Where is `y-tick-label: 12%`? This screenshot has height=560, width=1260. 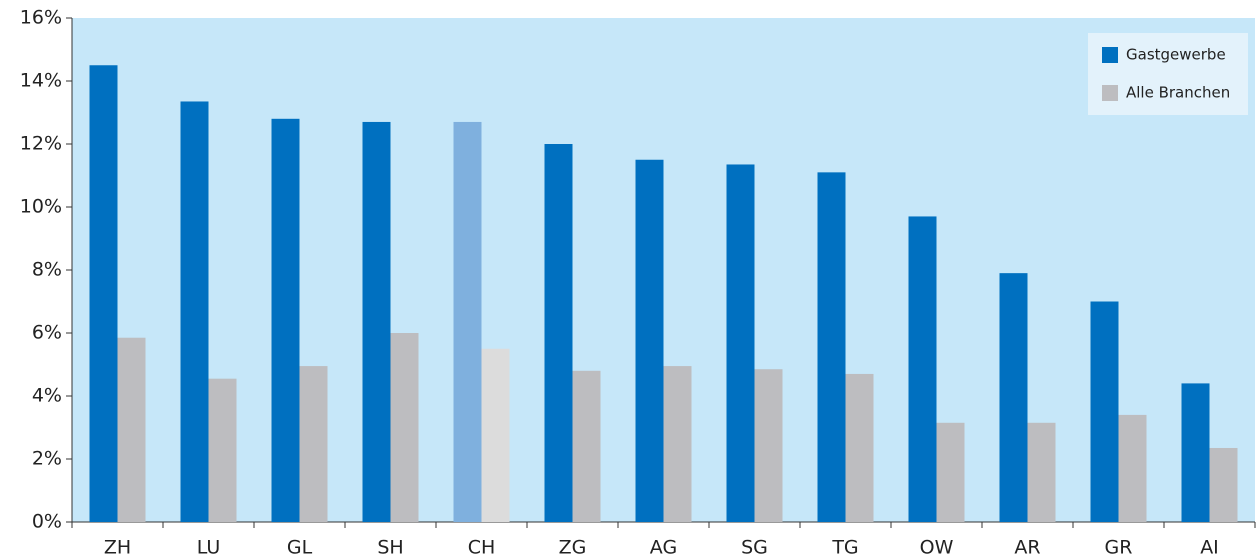 y-tick-label: 12% is located at coordinates (41, 144).